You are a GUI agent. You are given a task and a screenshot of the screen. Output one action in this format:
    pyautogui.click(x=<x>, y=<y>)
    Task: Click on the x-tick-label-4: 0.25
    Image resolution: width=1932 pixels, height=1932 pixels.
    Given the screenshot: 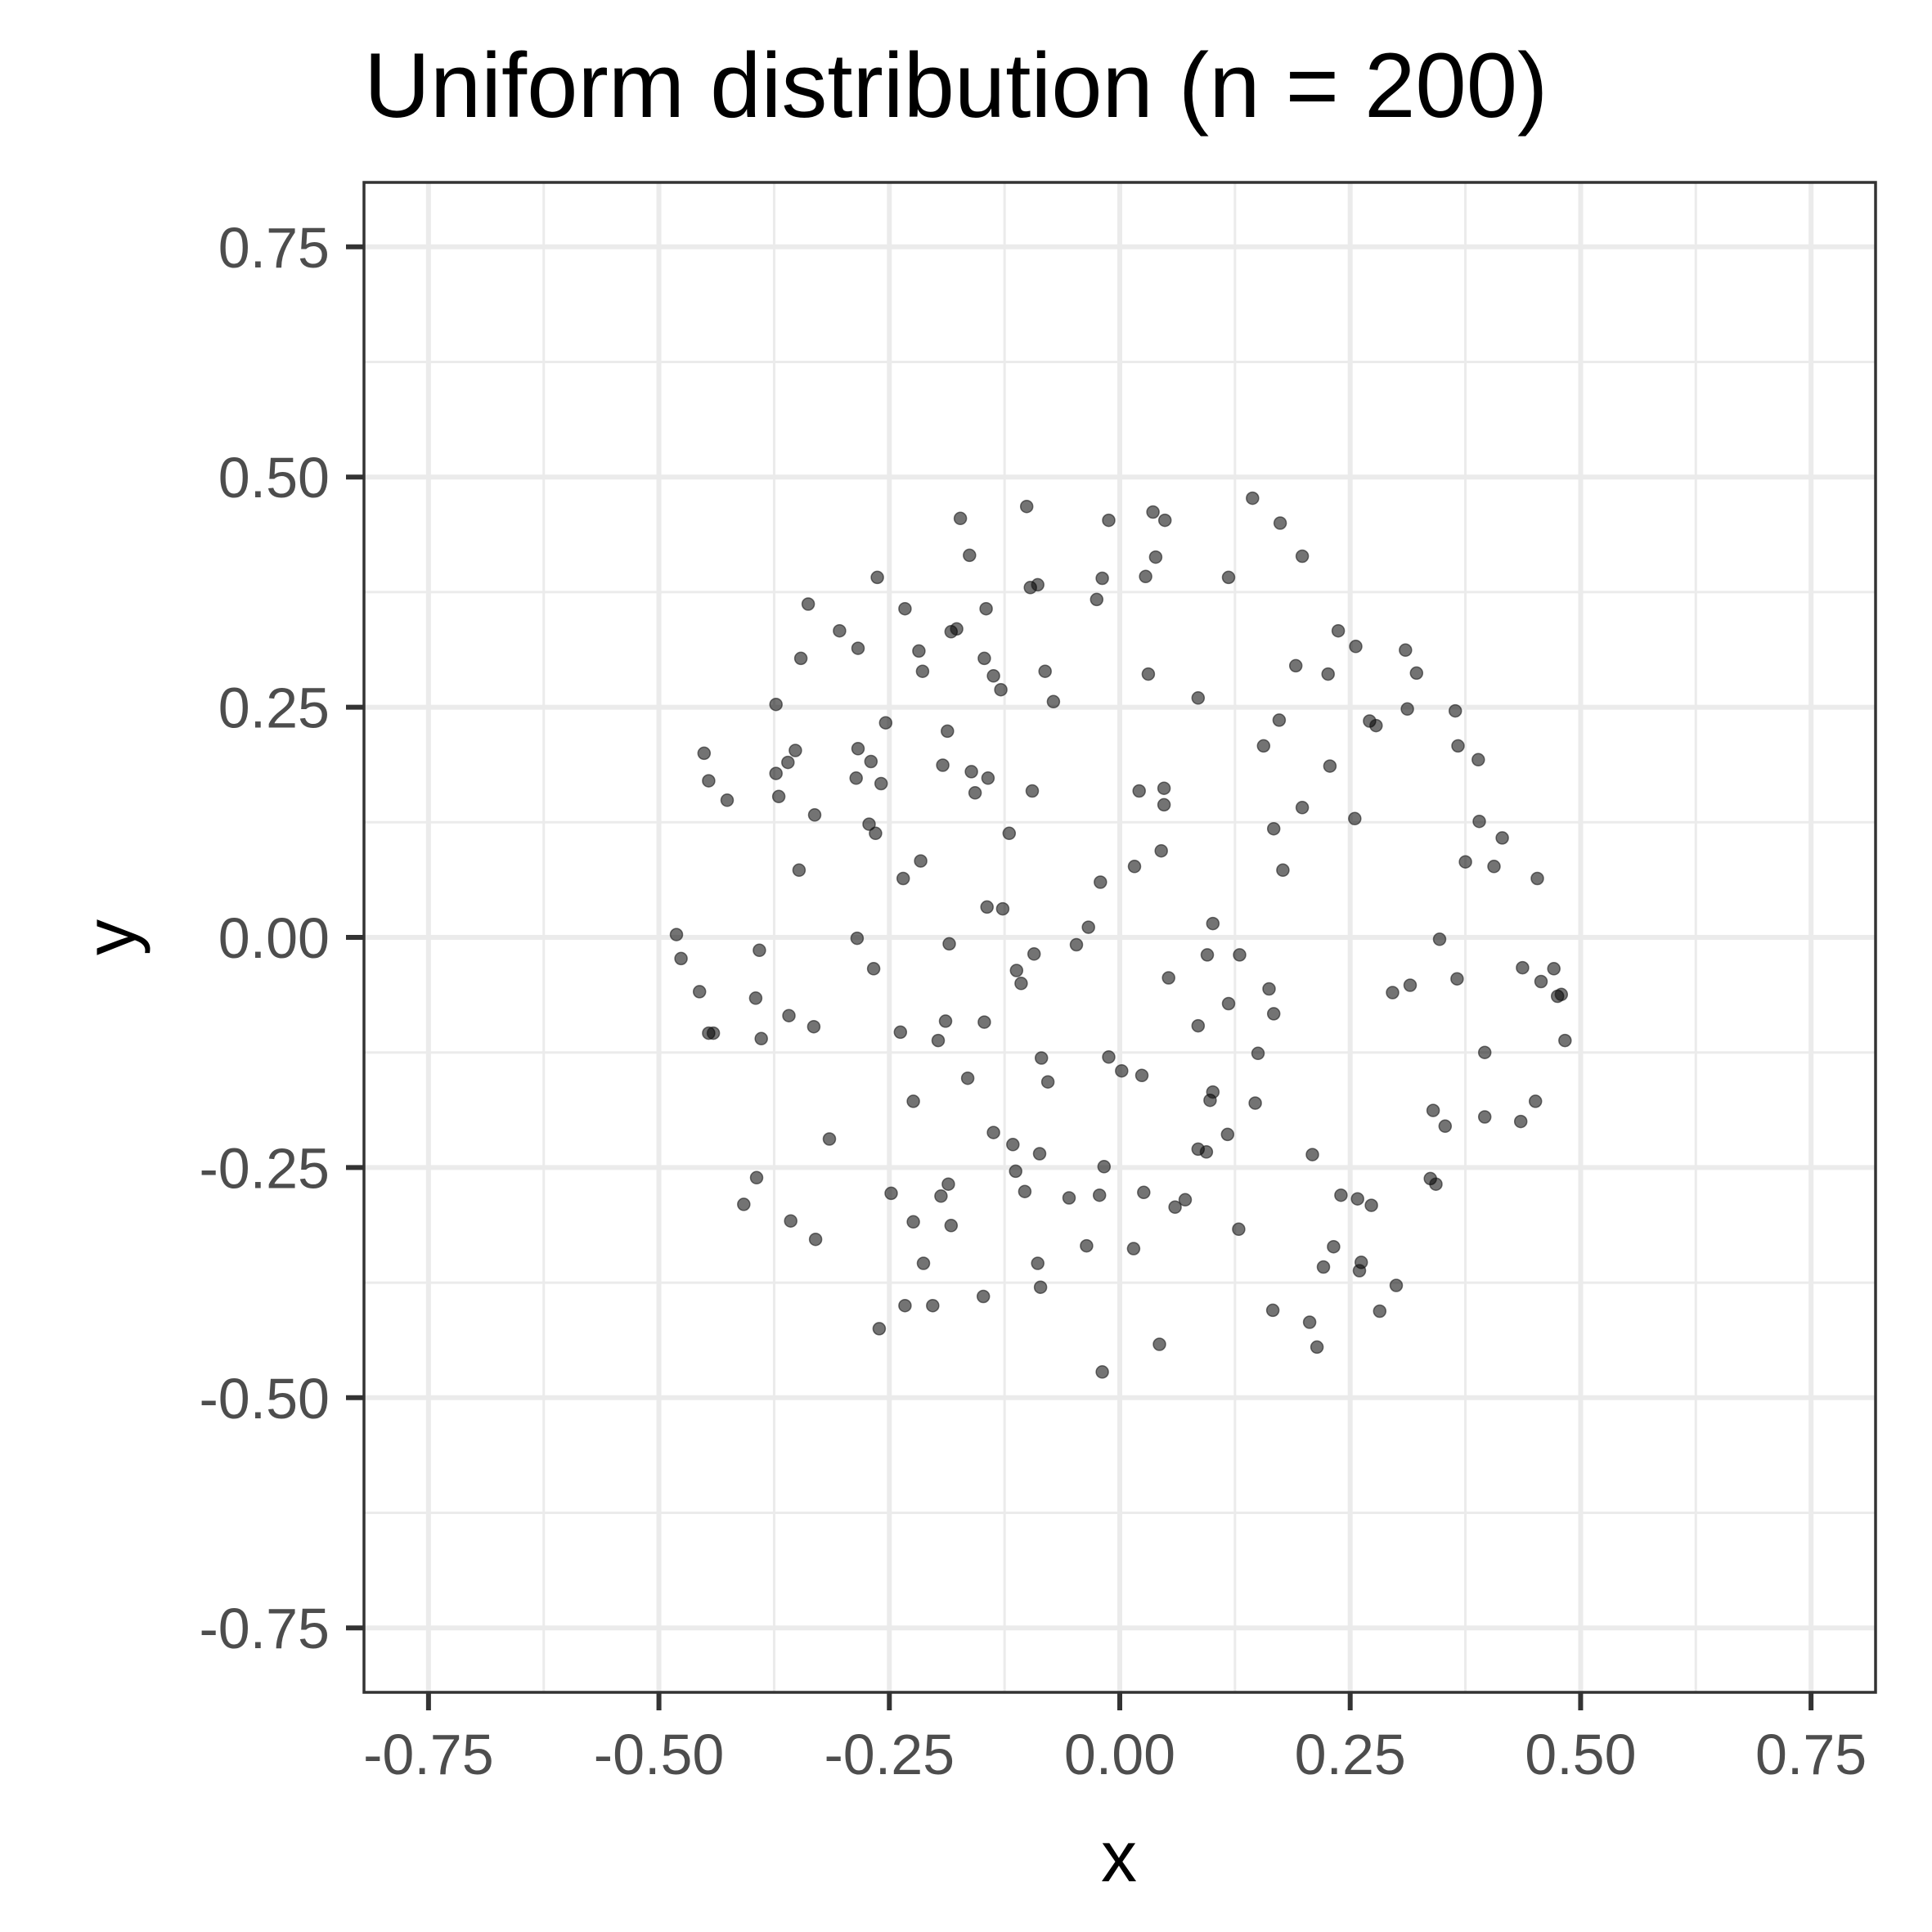 What is the action you would take?
    pyautogui.click(x=1351, y=1754)
    